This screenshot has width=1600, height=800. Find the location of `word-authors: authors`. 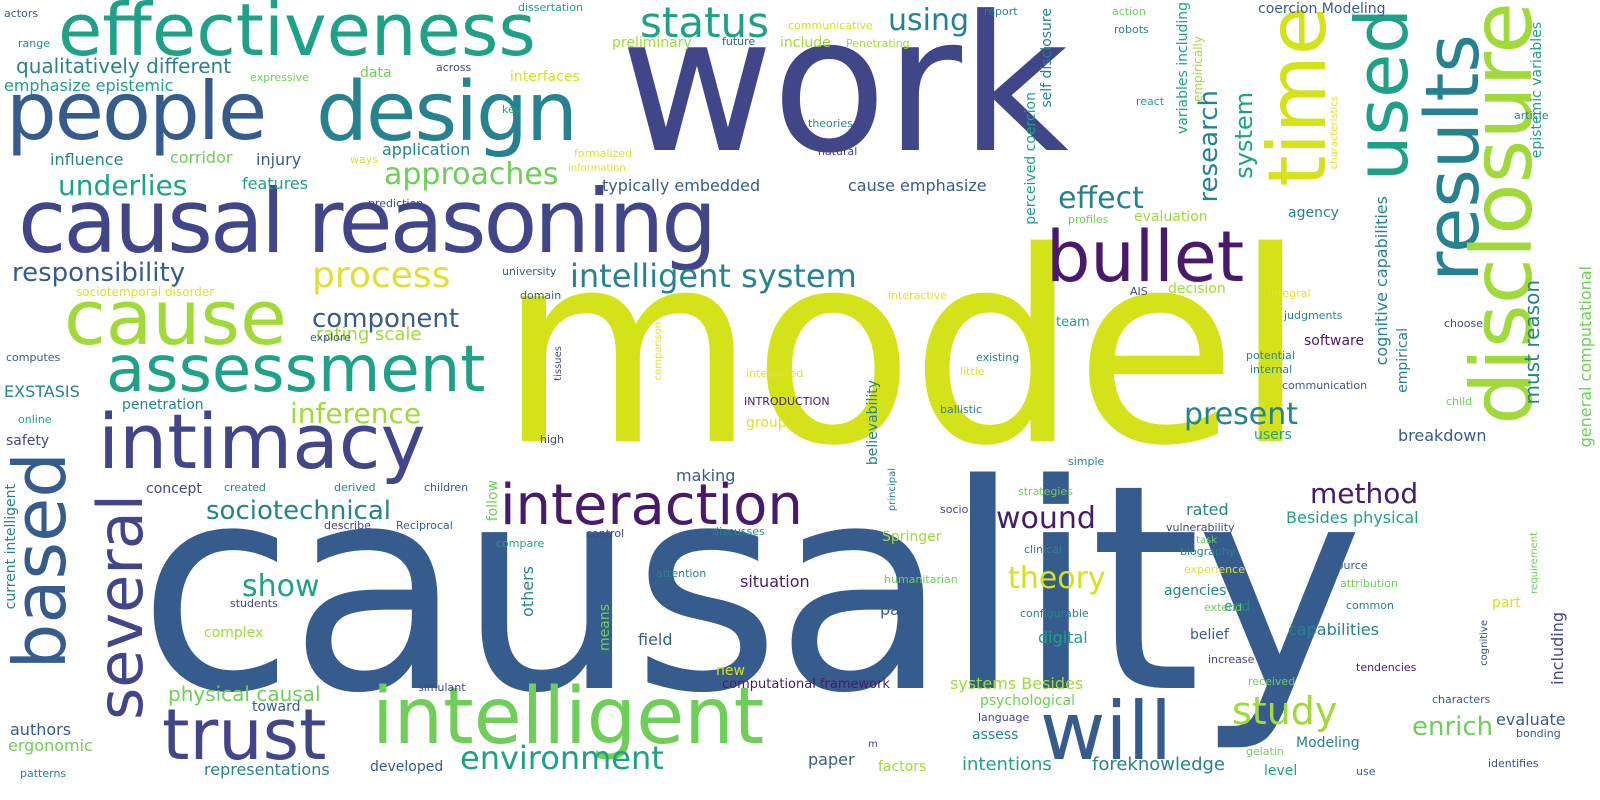

word-authors: authors is located at coordinates (41, 729).